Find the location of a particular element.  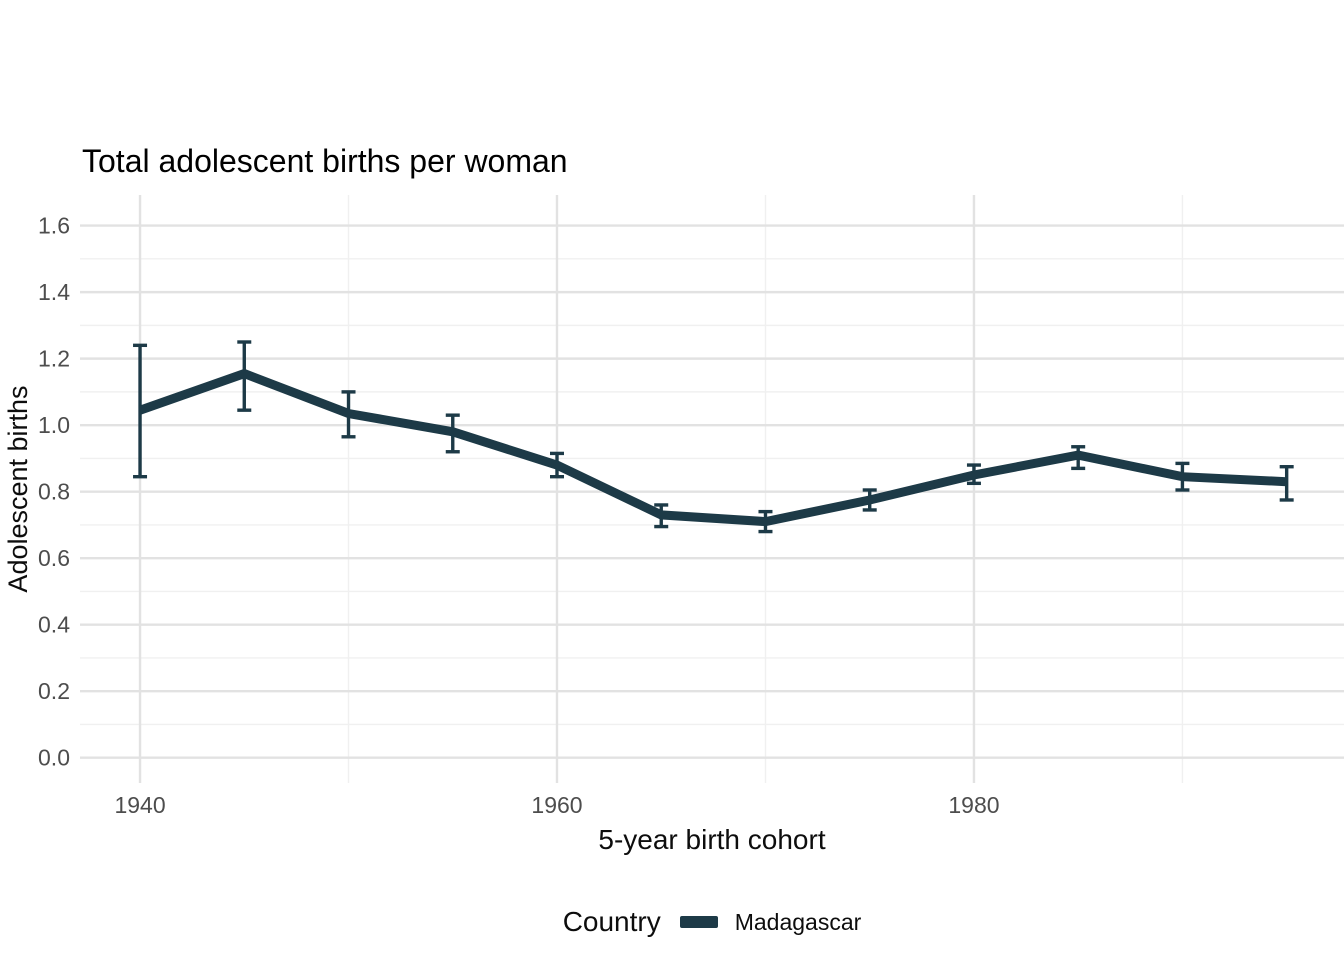

y-tick-label: 1.0 is located at coordinates (54, 425).